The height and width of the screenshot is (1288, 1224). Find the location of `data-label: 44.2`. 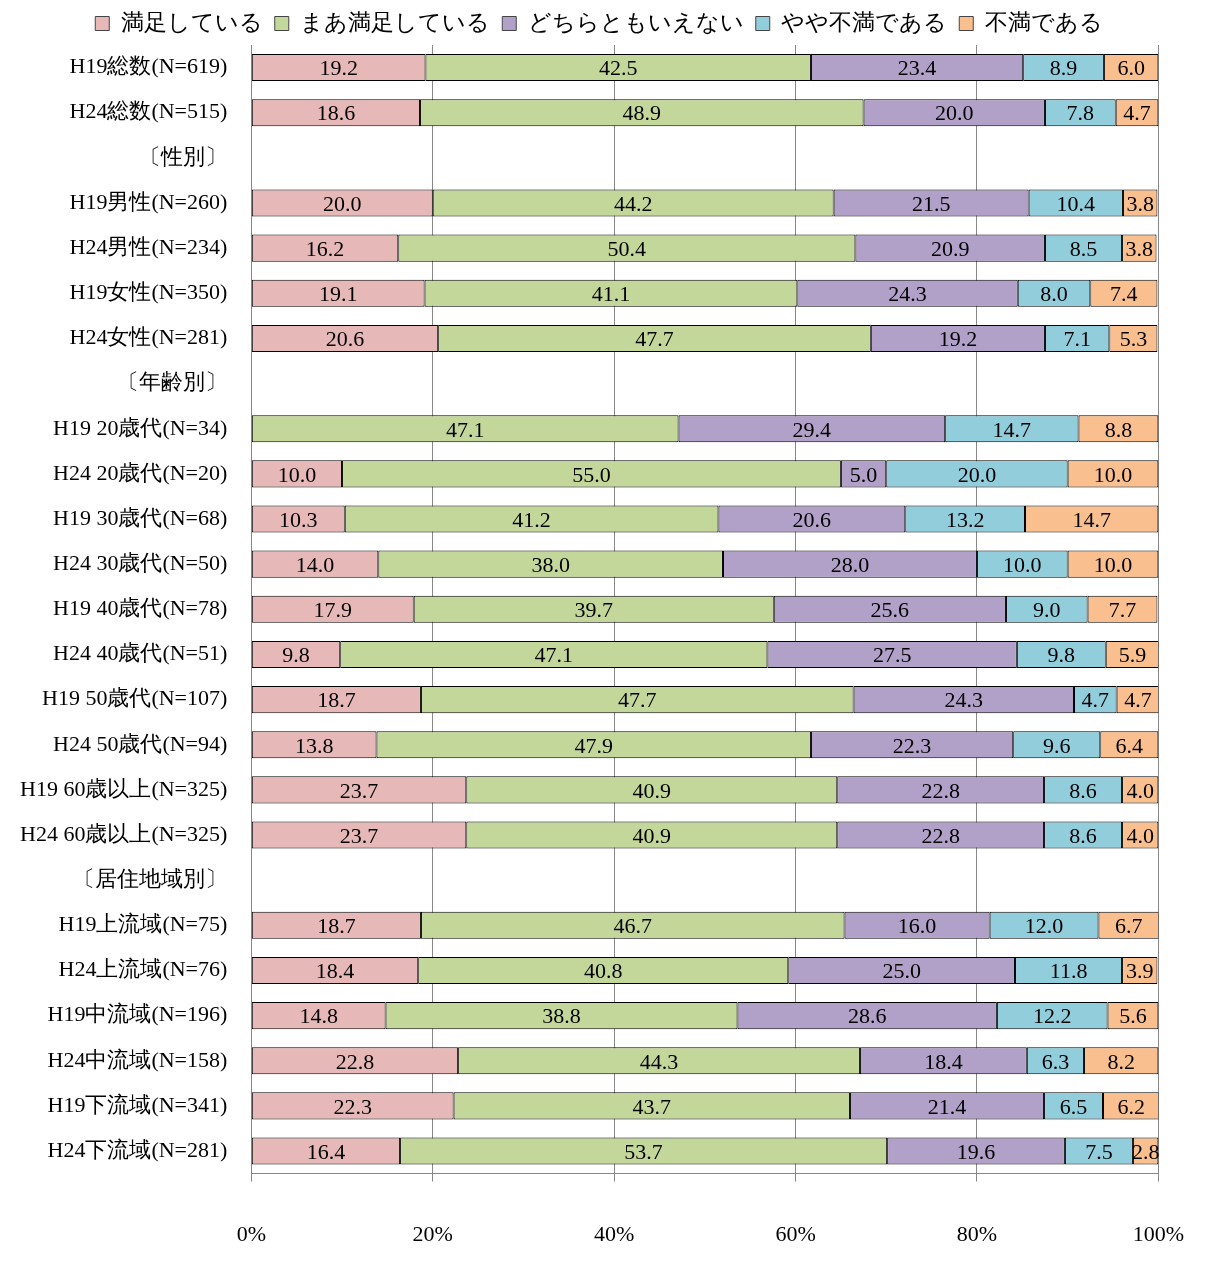

data-label: 44.2 is located at coordinates (633, 203).